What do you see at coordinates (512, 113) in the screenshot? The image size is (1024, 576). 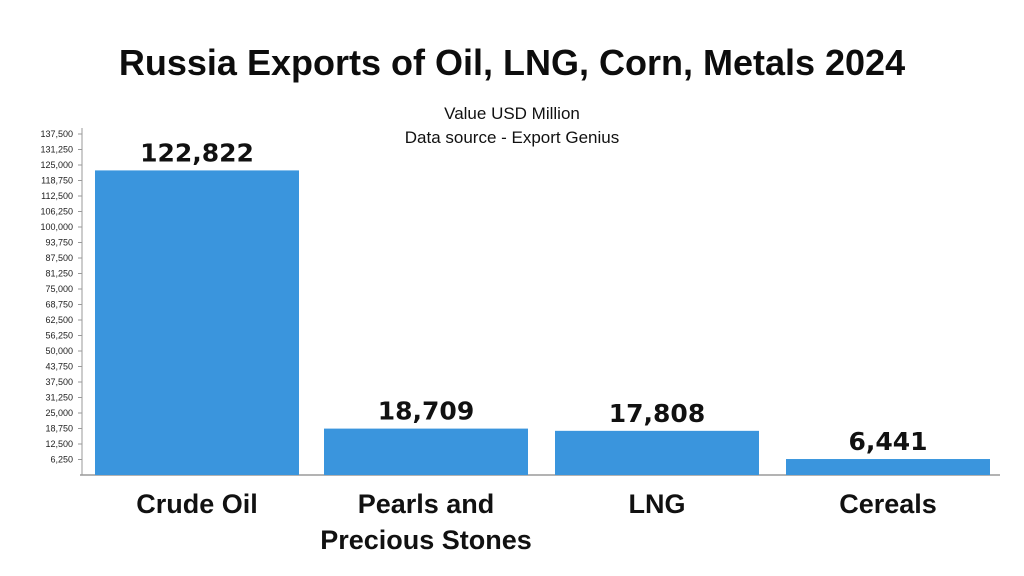 I see `chart-subtitle-value: Value USD Million` at bounding box center [512, 113].